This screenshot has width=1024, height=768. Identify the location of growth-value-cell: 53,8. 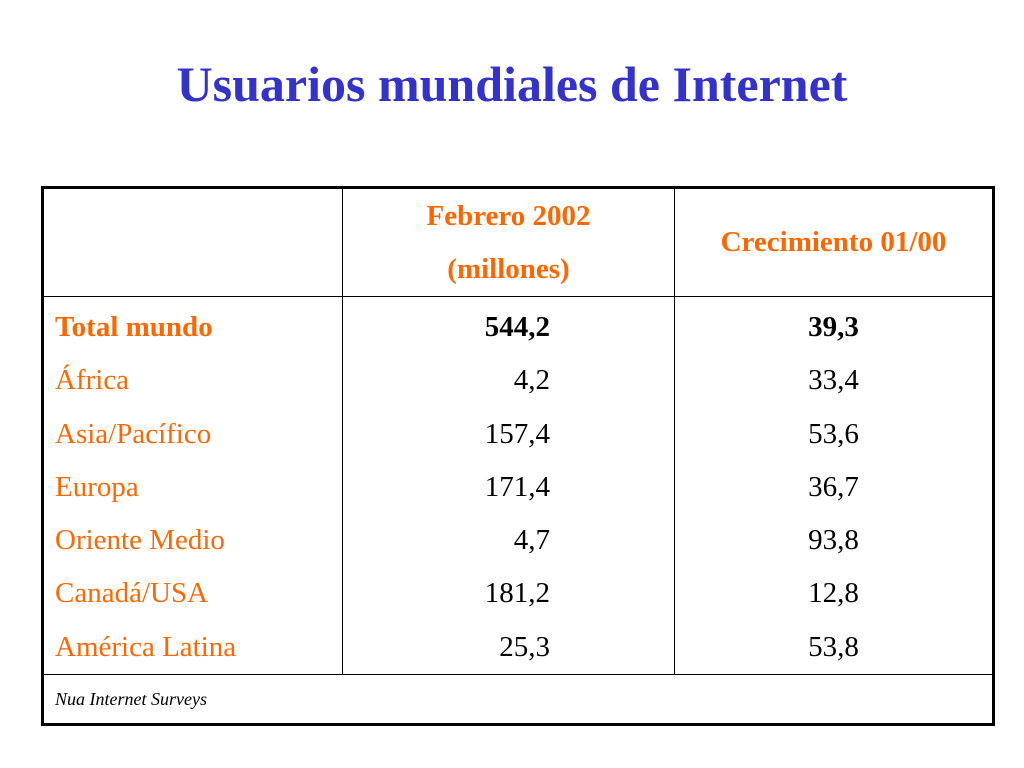
(833, 646).